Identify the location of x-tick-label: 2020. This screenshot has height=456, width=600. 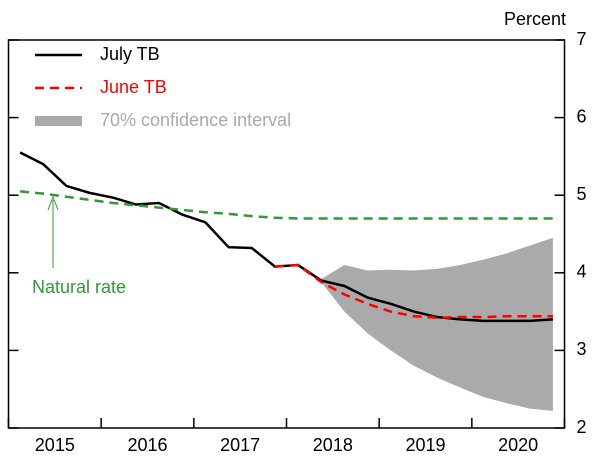
(518, 445).